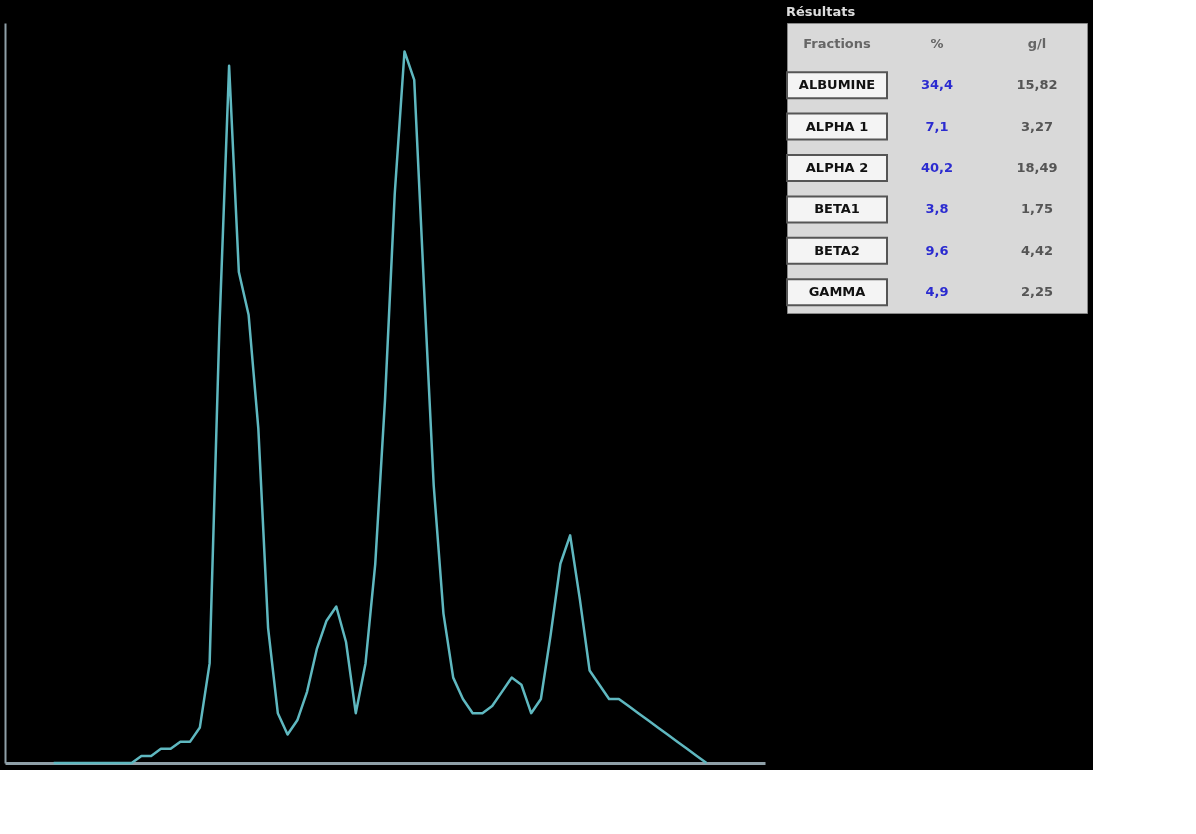  Describe the element at coordinates (837, 167) in the screenshot. I see `category-label: ALPHA 2` at that location.